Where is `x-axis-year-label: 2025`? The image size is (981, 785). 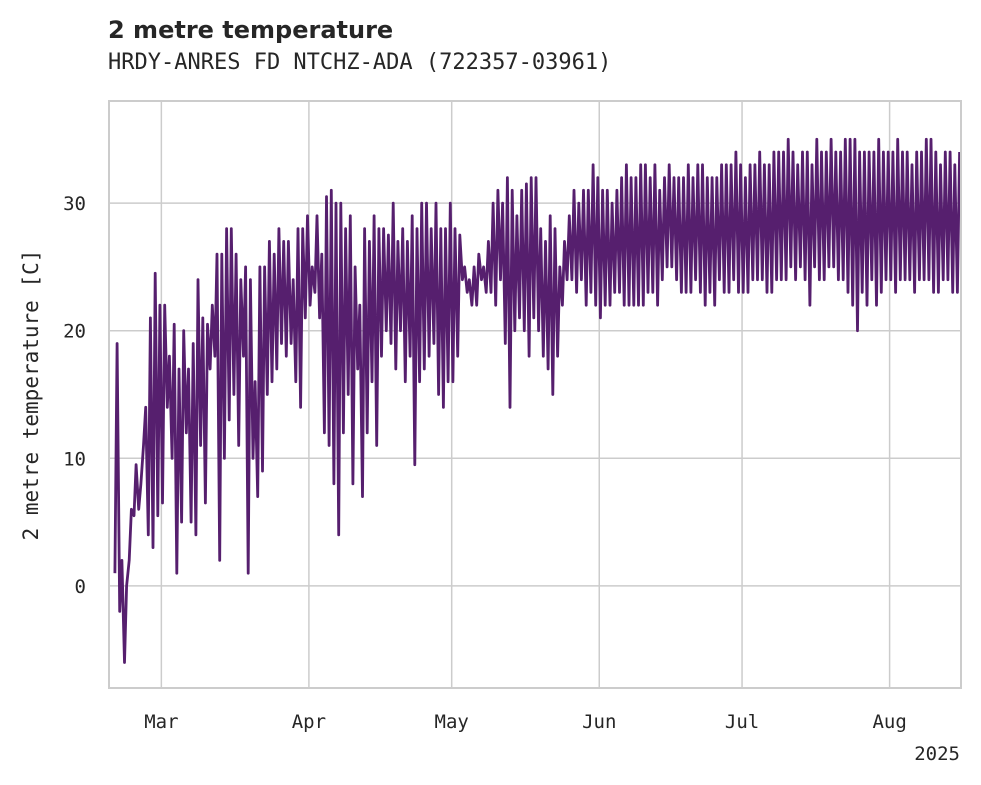
x-axis-year-label: 2025 is located at coordinates (937, 754).